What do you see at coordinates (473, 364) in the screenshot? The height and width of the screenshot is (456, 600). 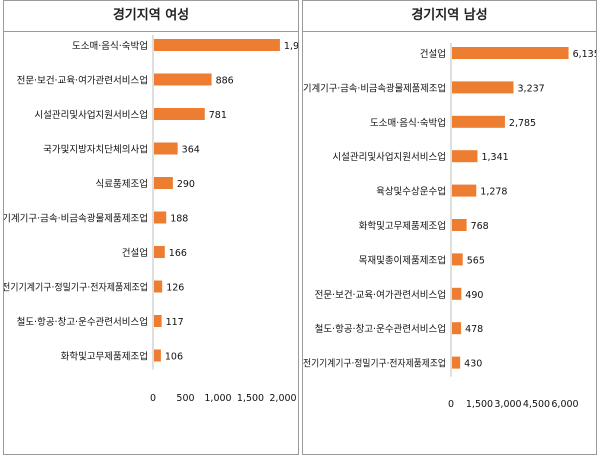 I see `male-value-label: 430` at bounding box center [473, 364].